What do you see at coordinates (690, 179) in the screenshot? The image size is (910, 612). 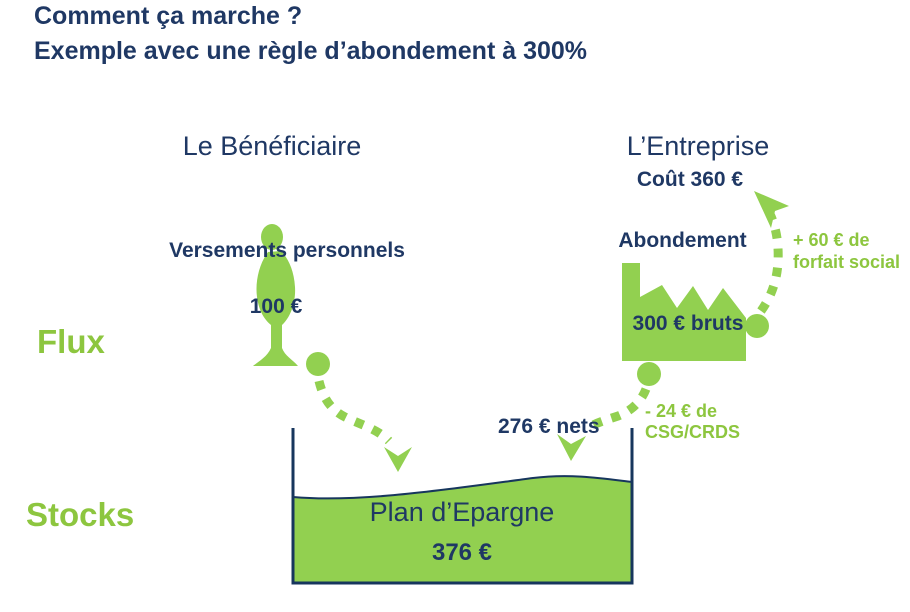 I see `company-total-cost: Coût 360 €` at bounding box center [690, 179].